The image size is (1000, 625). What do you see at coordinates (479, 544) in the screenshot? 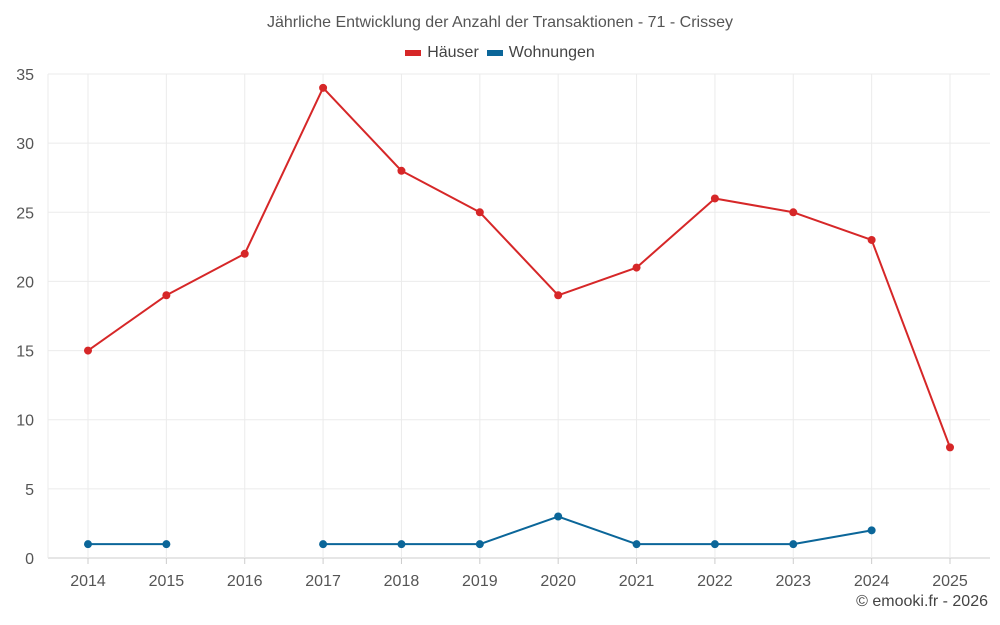
I see `data-point-wohnungen-2019` at bounding box center [479, 544].